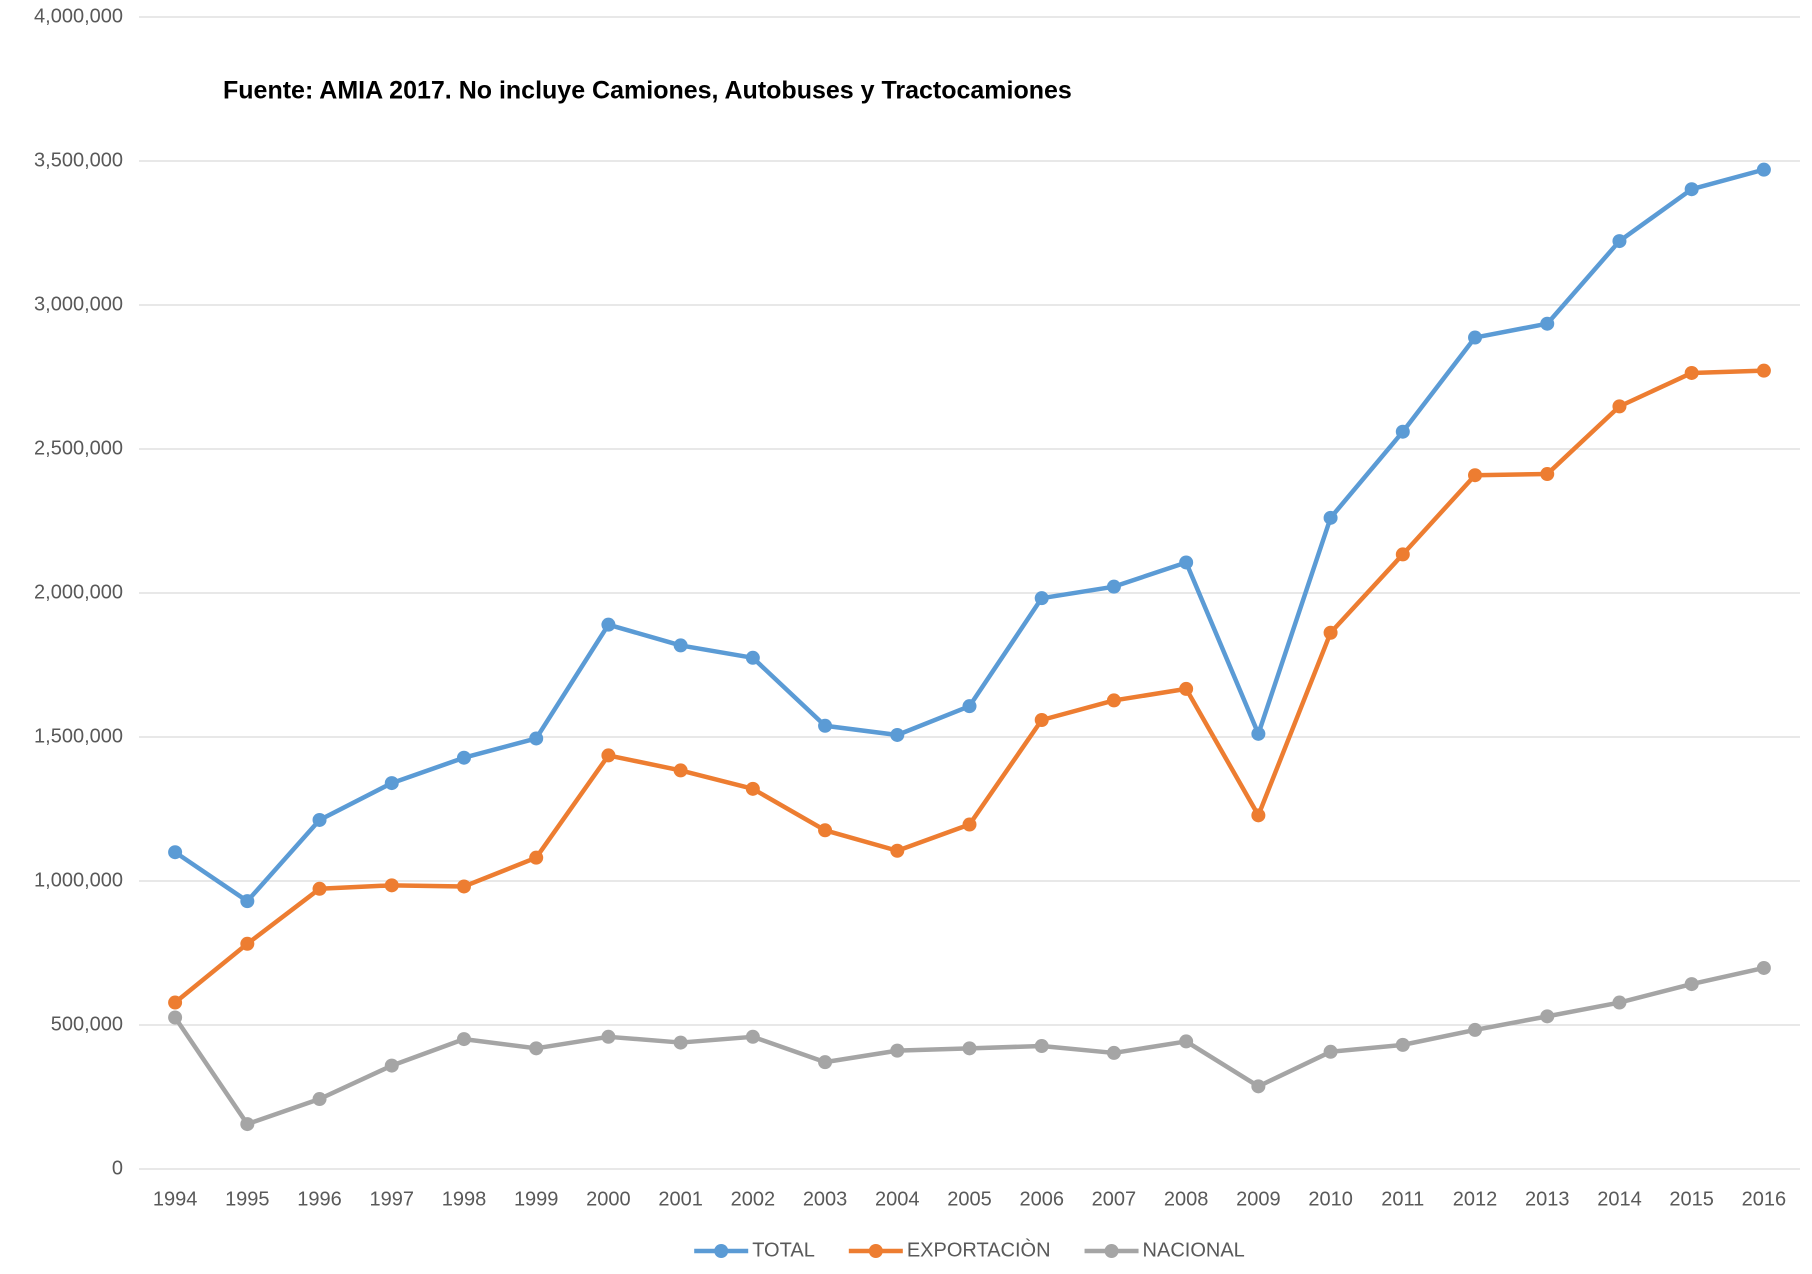 The width and height of the screenshot is (1812, 1274). What do you see at coordinates (969, 1199) in the screenshot?
I see `x-tick-label: 2005` at bounding box center [969, 1199].